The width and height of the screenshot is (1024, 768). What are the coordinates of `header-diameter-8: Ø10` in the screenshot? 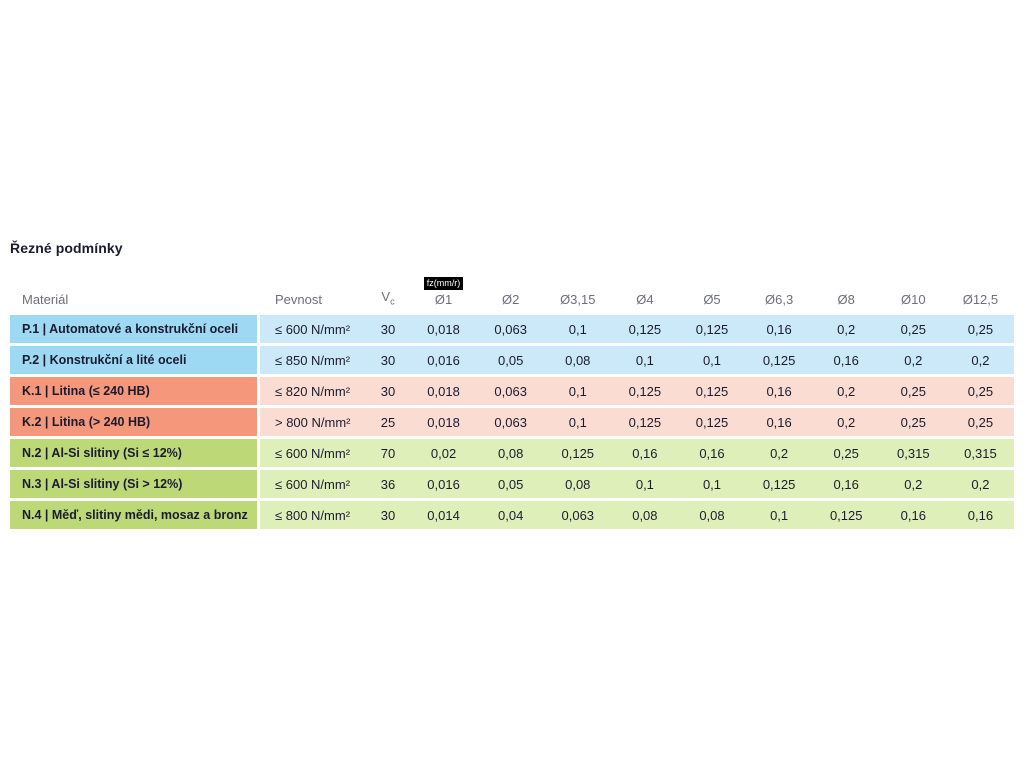 It's located at (913, 293).